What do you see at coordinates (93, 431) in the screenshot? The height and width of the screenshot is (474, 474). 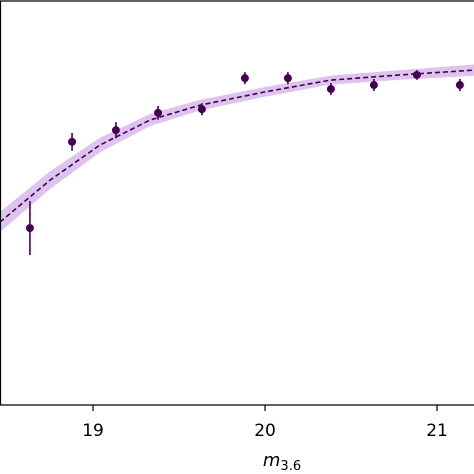 I see `x-tick-label: 19` at bounding box center [93, 431].